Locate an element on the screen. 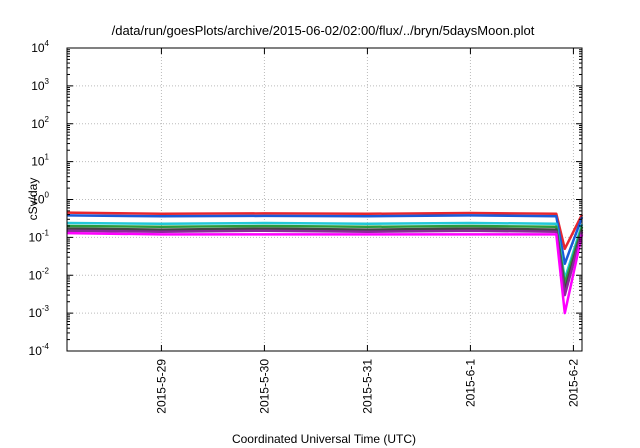 The height and width of the screenshot is (448, 640). y-axis-label: cSv/day is located at coordinates (33, 199).